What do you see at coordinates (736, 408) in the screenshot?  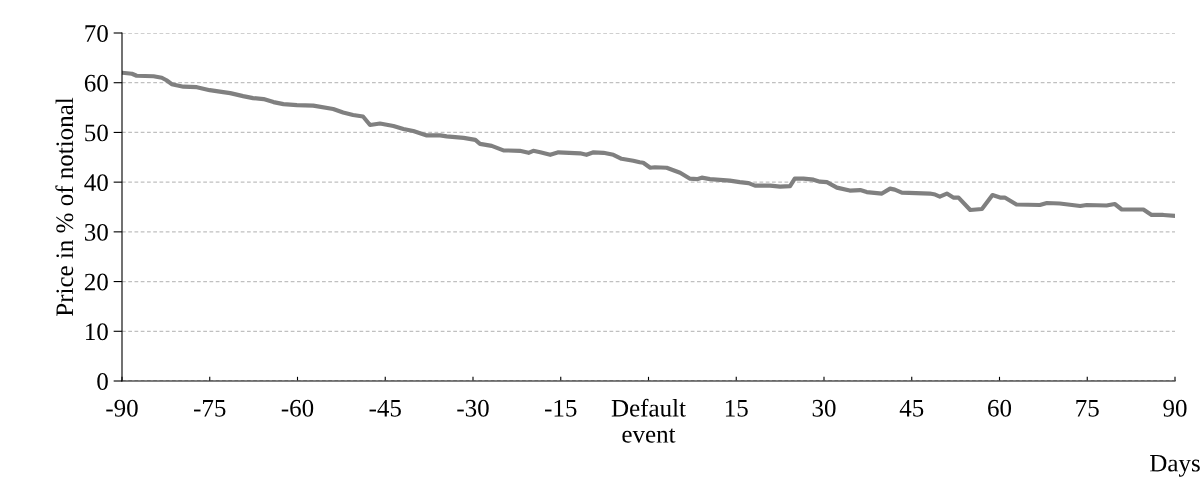 I see `x-tick-label: 15` at bounding box center [736, 408].